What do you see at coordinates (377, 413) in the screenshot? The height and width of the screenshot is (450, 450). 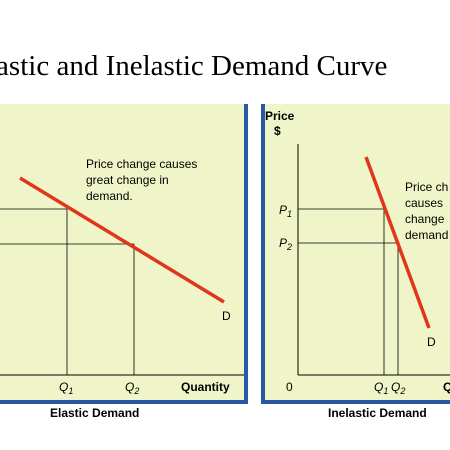 I see `inelastic-demand-caption: Inelastic Demand` at bounding box center [377, 413].